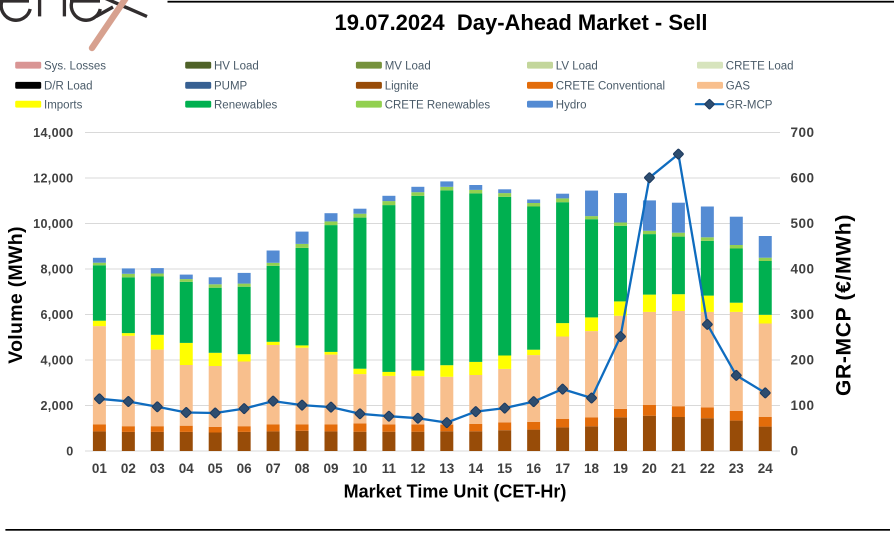  Describe the element at coordinates (245, 468) in the screenshot. I see `svg-text: 06` at that location.